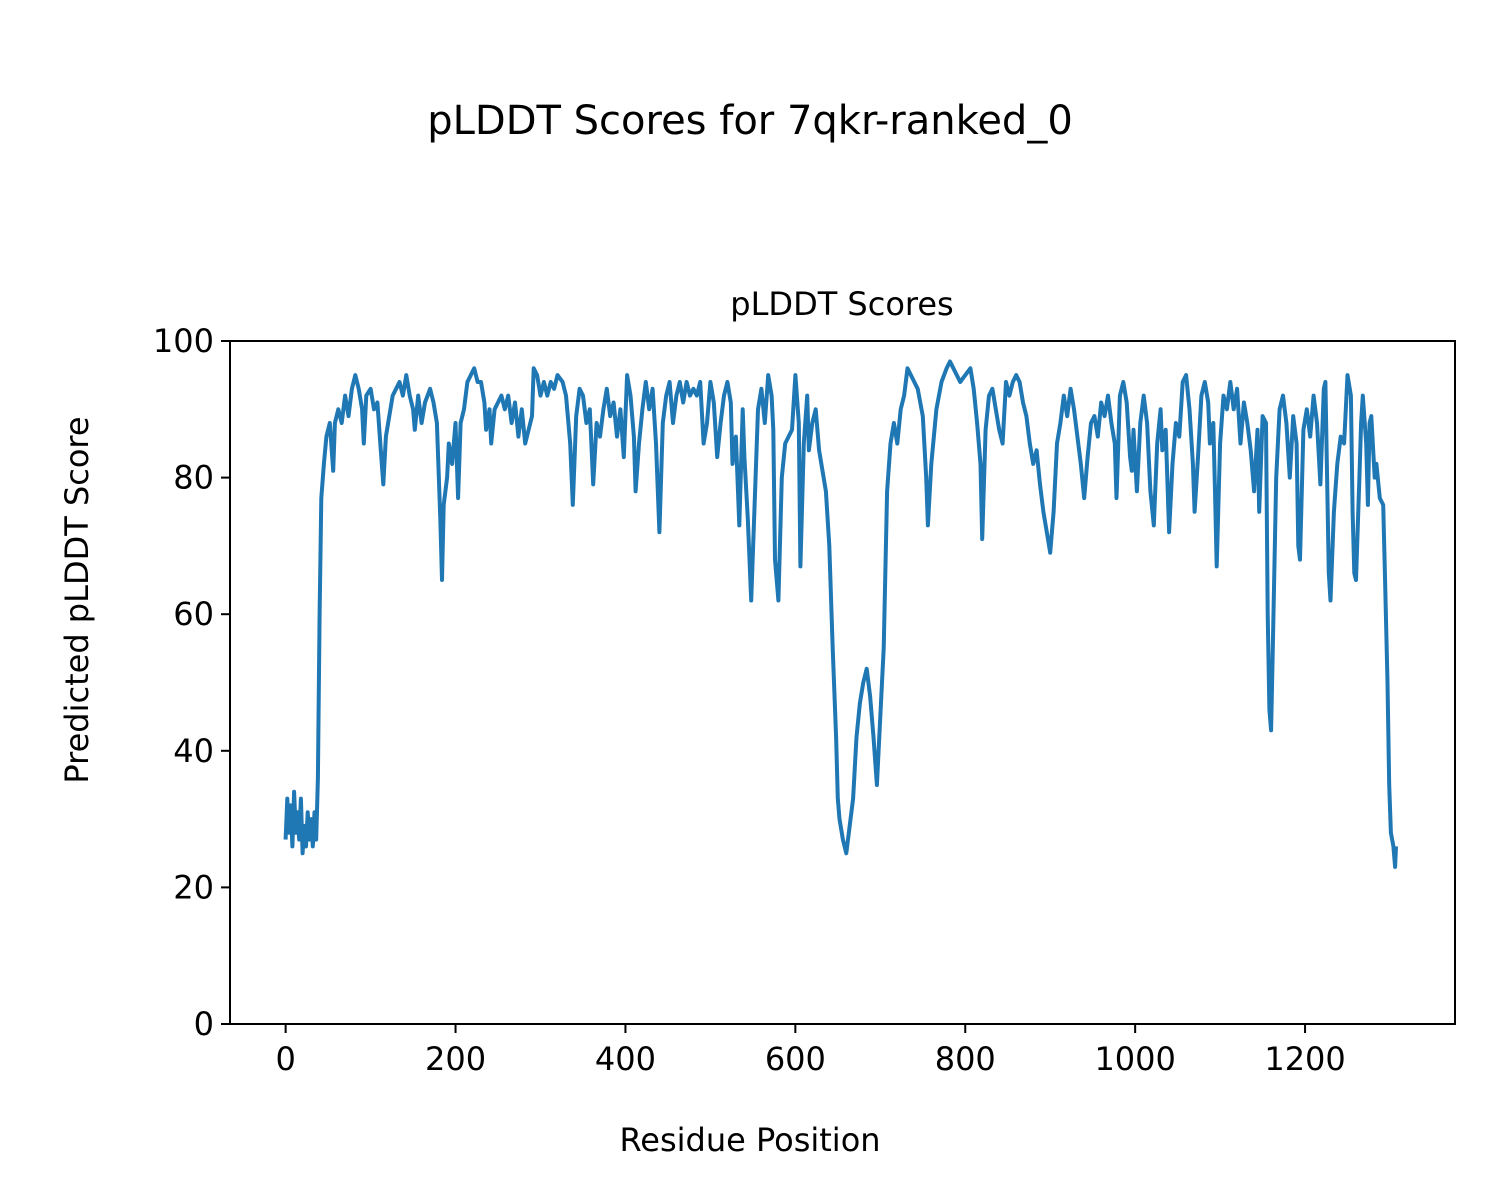  What do you see at coordinates (204, 1024) in the screenshot?
I see `y-tick-label: 0` at bounding box center [204, 1024].